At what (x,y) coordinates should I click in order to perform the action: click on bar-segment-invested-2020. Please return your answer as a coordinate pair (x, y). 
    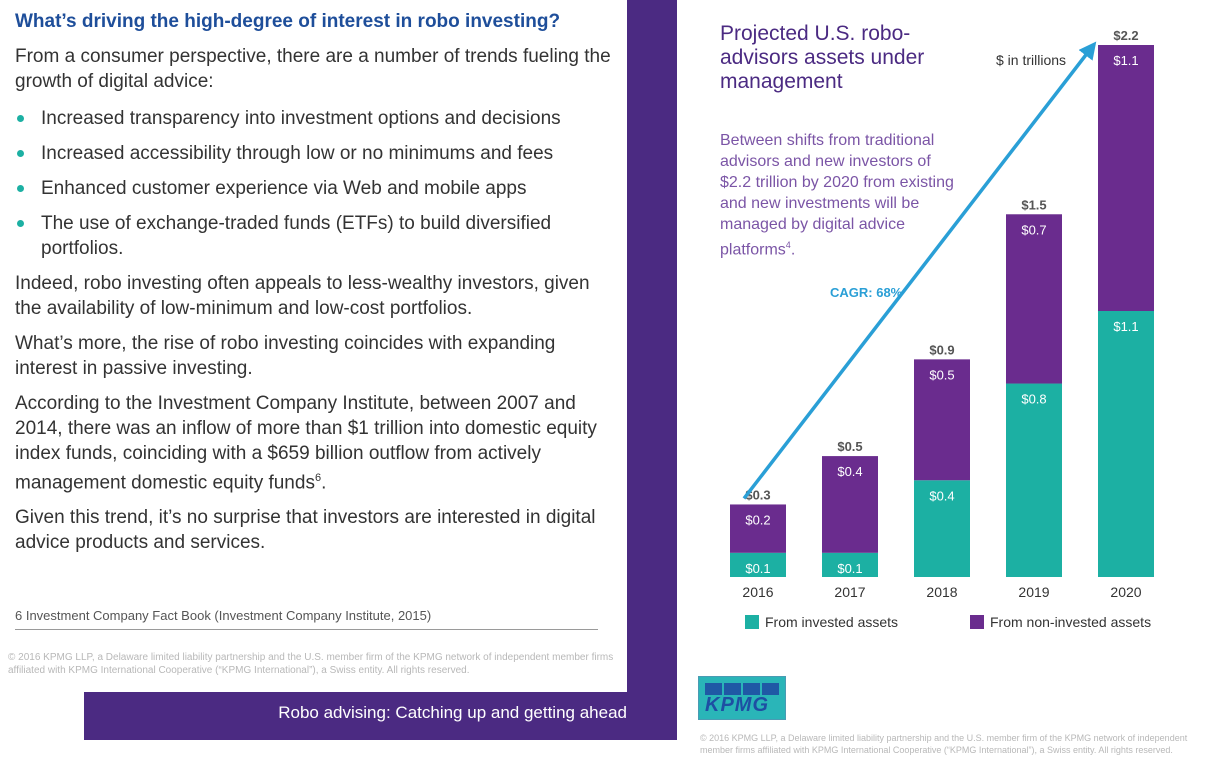
    Looking at the image, I should click on (1126, 444).